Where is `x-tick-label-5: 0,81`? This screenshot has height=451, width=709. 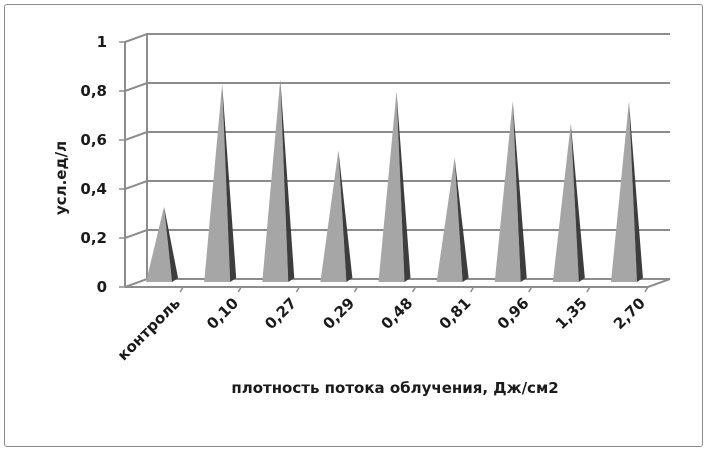
x-tick-label-5: 0,81 is located at coordinates (455, 313).